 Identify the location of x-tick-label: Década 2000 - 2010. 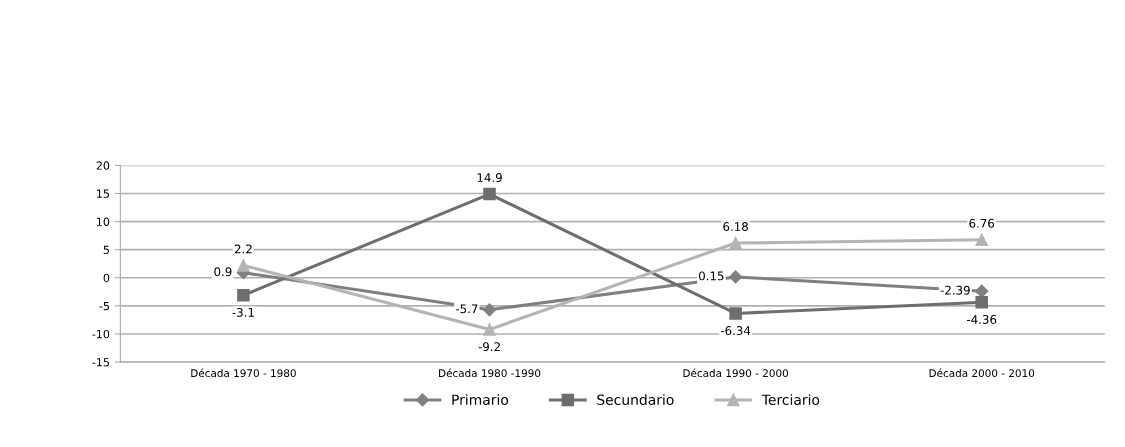
(982, 373).